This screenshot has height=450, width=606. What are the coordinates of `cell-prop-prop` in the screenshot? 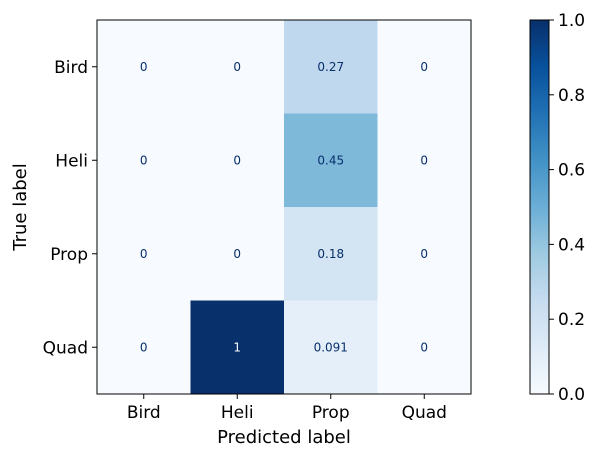 It's located at (331, 254).